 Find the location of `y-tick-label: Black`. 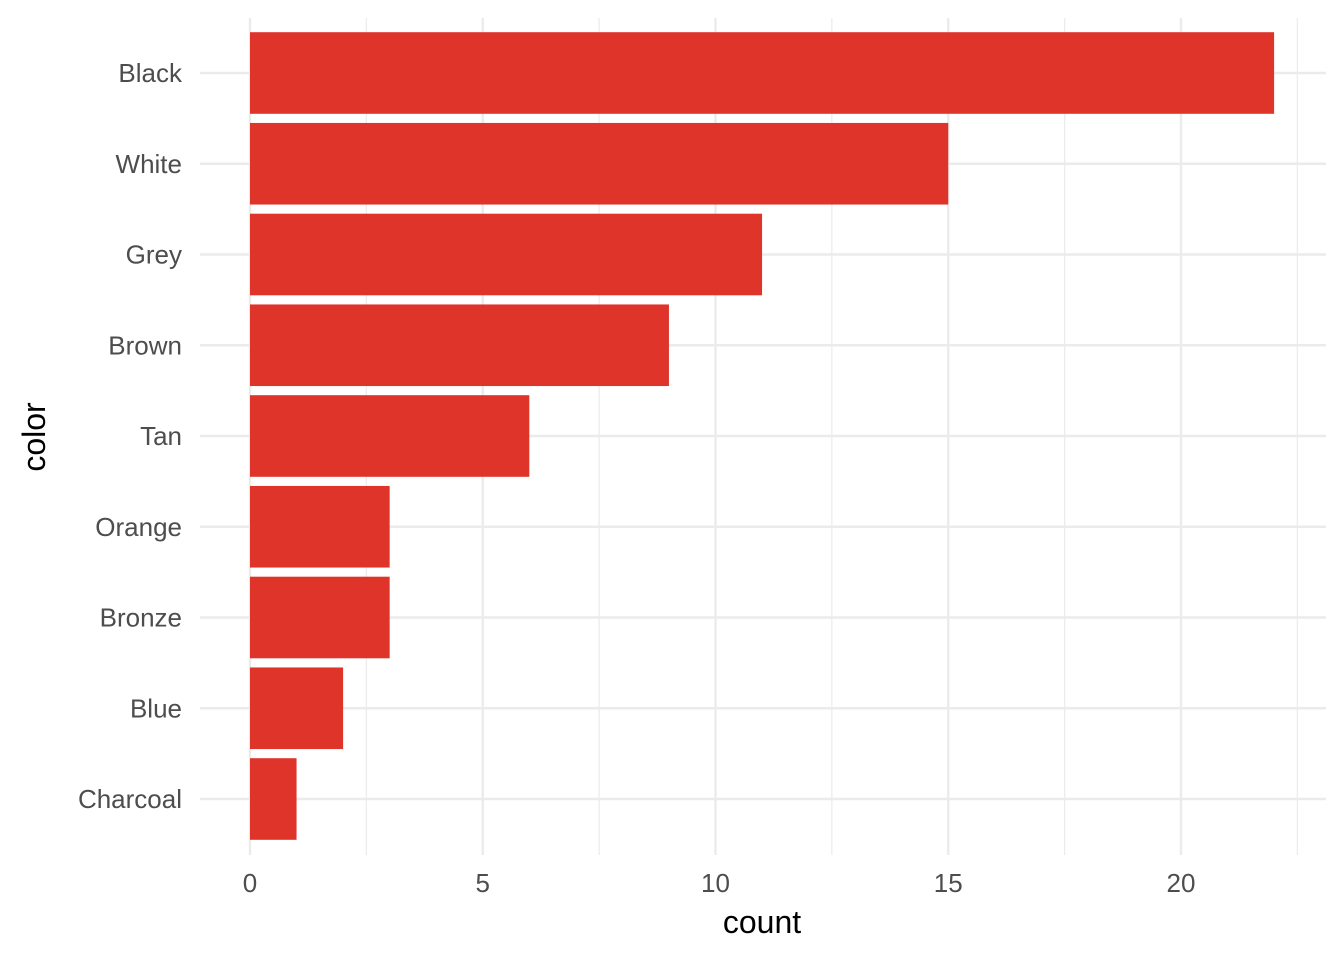

y-tick-label: Black is located at coordinates (150, 73).